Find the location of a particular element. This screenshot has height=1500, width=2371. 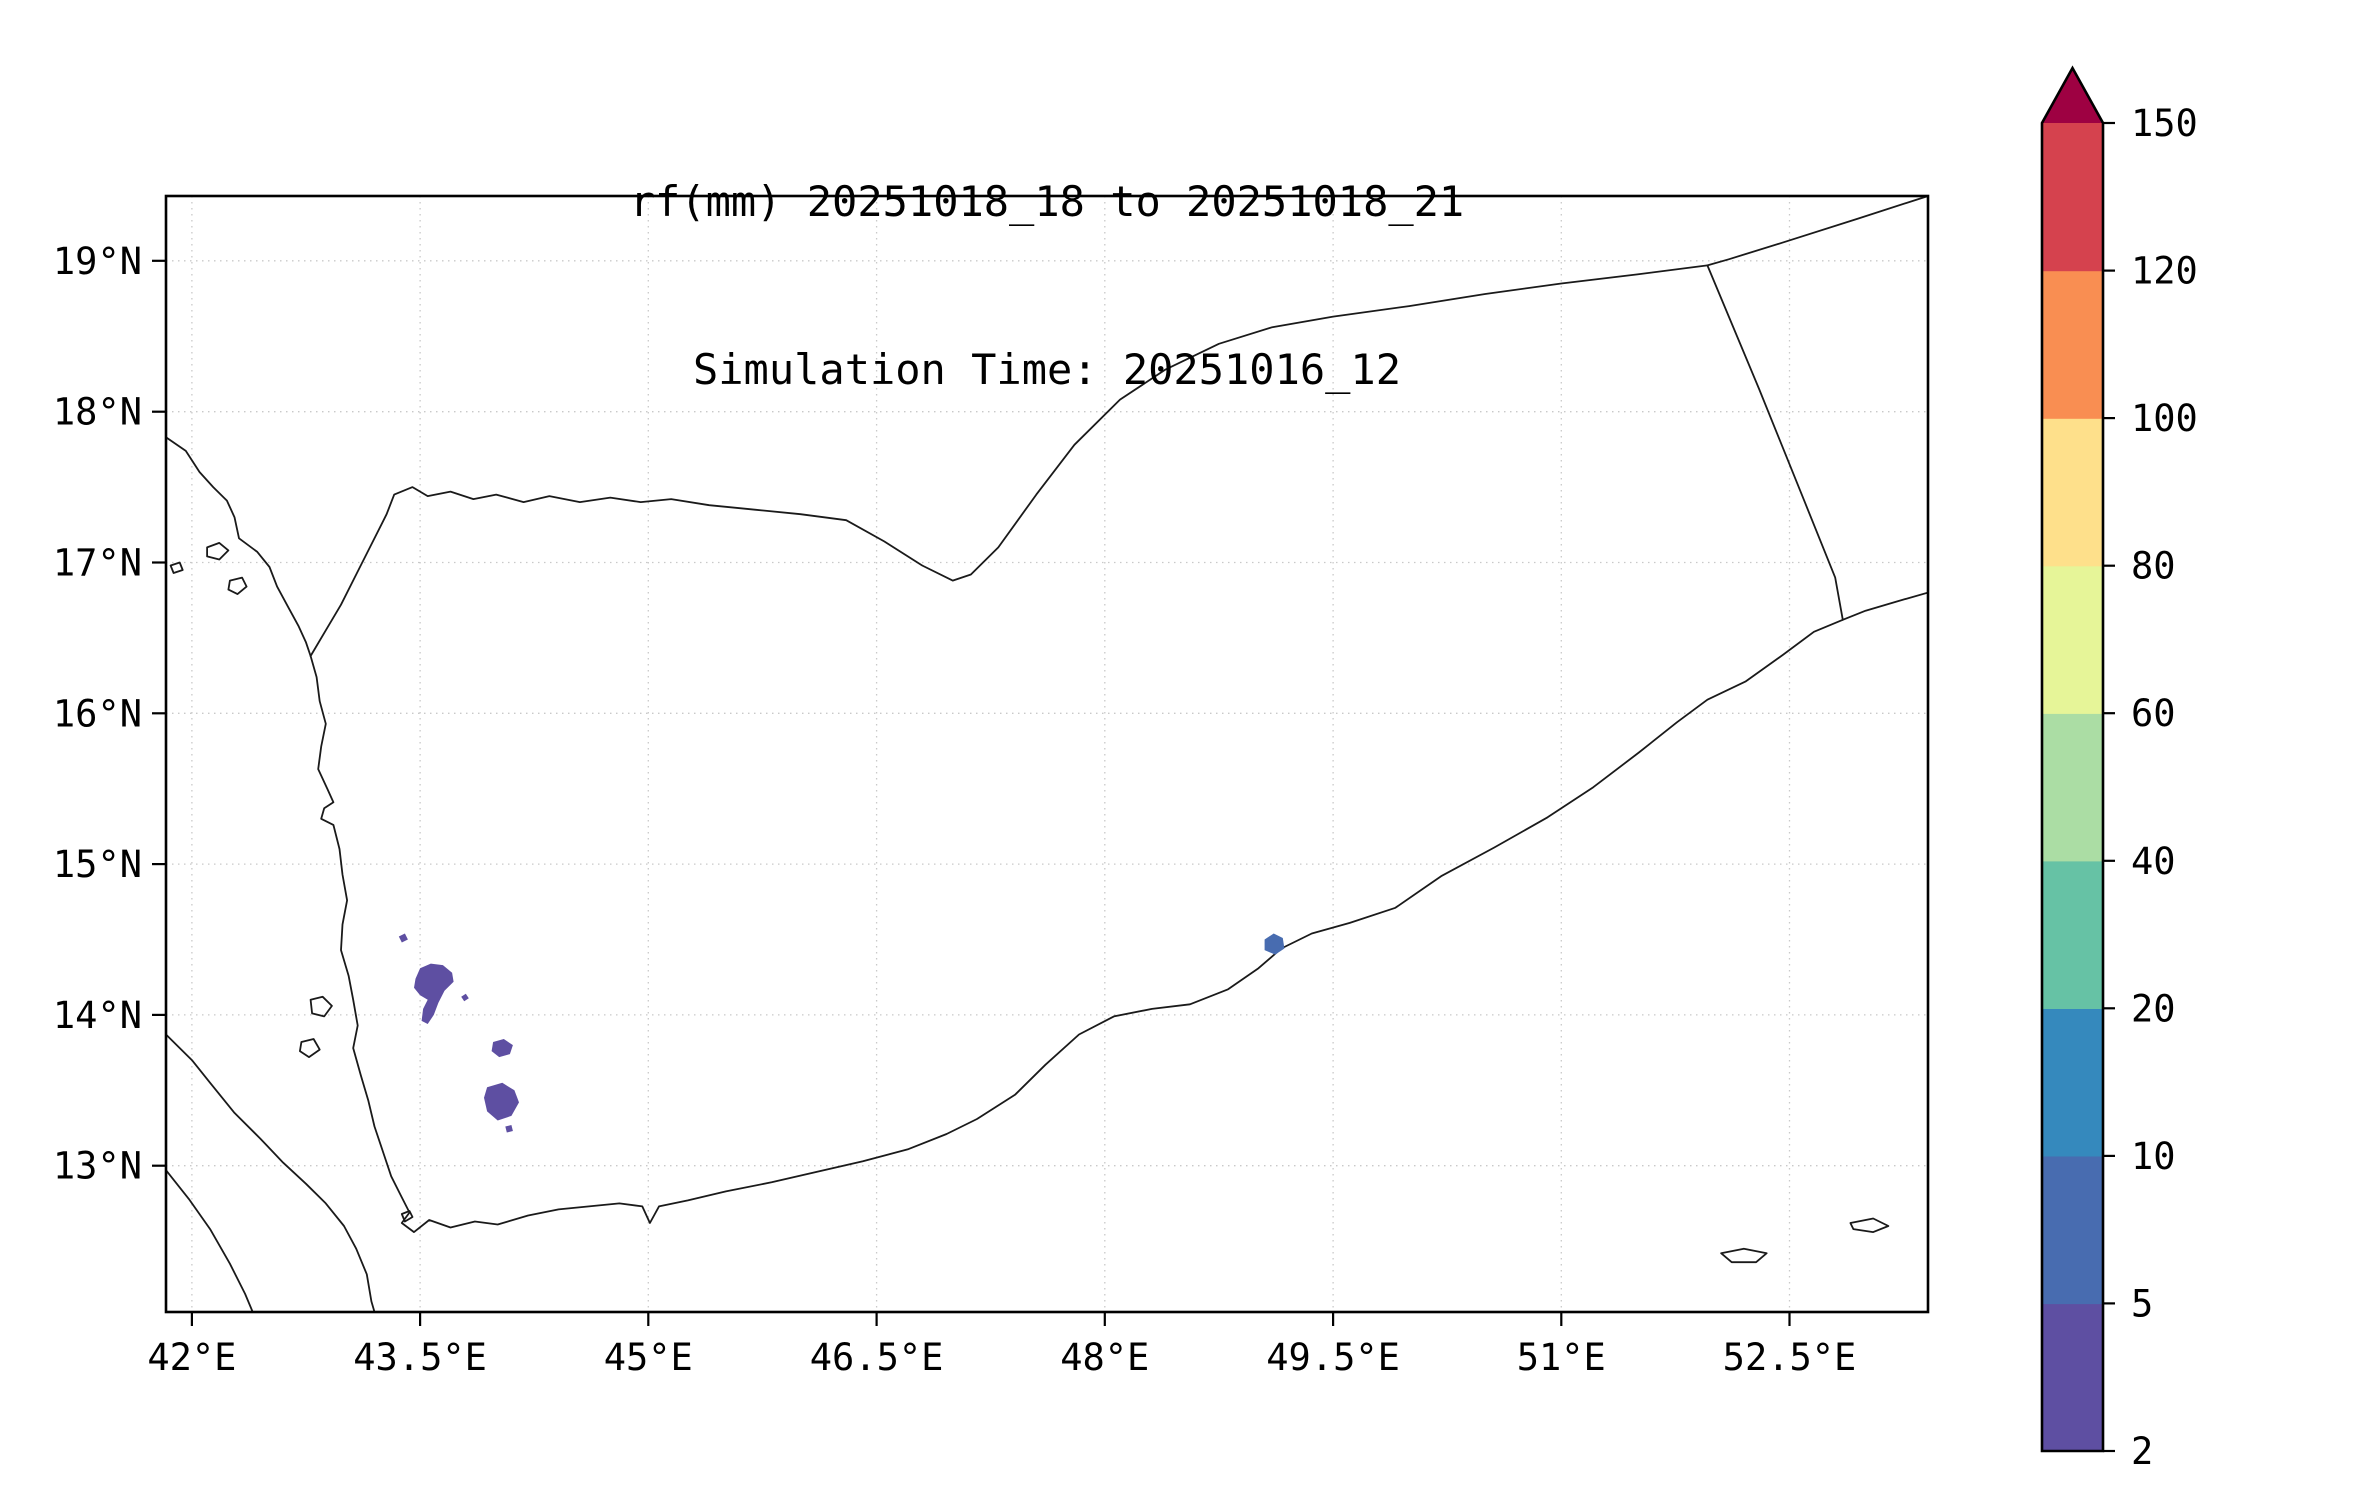

colorbar: 2 5 10 20 40 60 80 100 120 150 is located at coordinates (2119, 769).